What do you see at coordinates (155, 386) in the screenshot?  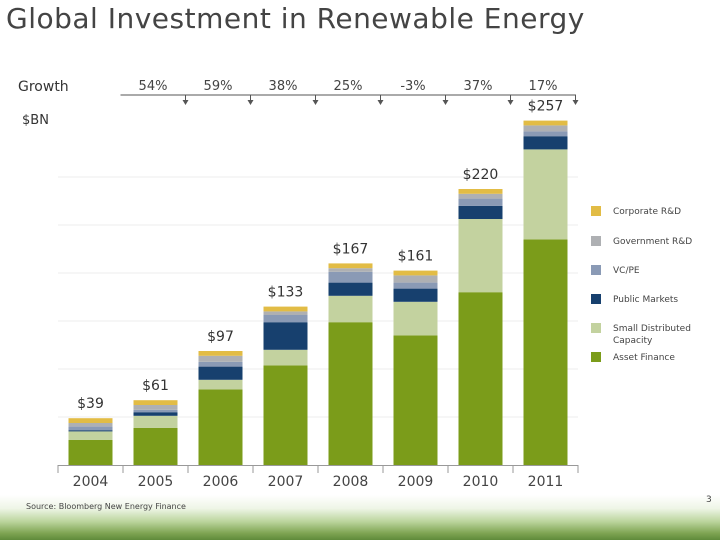 I see `total-label: $61` at bounding box center [155, 386].